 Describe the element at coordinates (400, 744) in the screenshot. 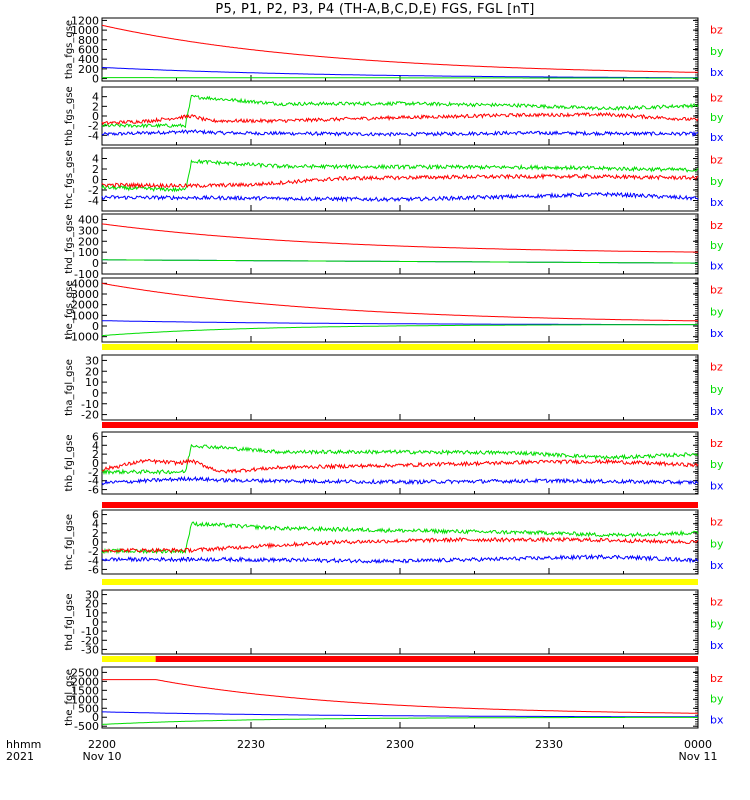

I see `time-tick-label: 2300` at that location.